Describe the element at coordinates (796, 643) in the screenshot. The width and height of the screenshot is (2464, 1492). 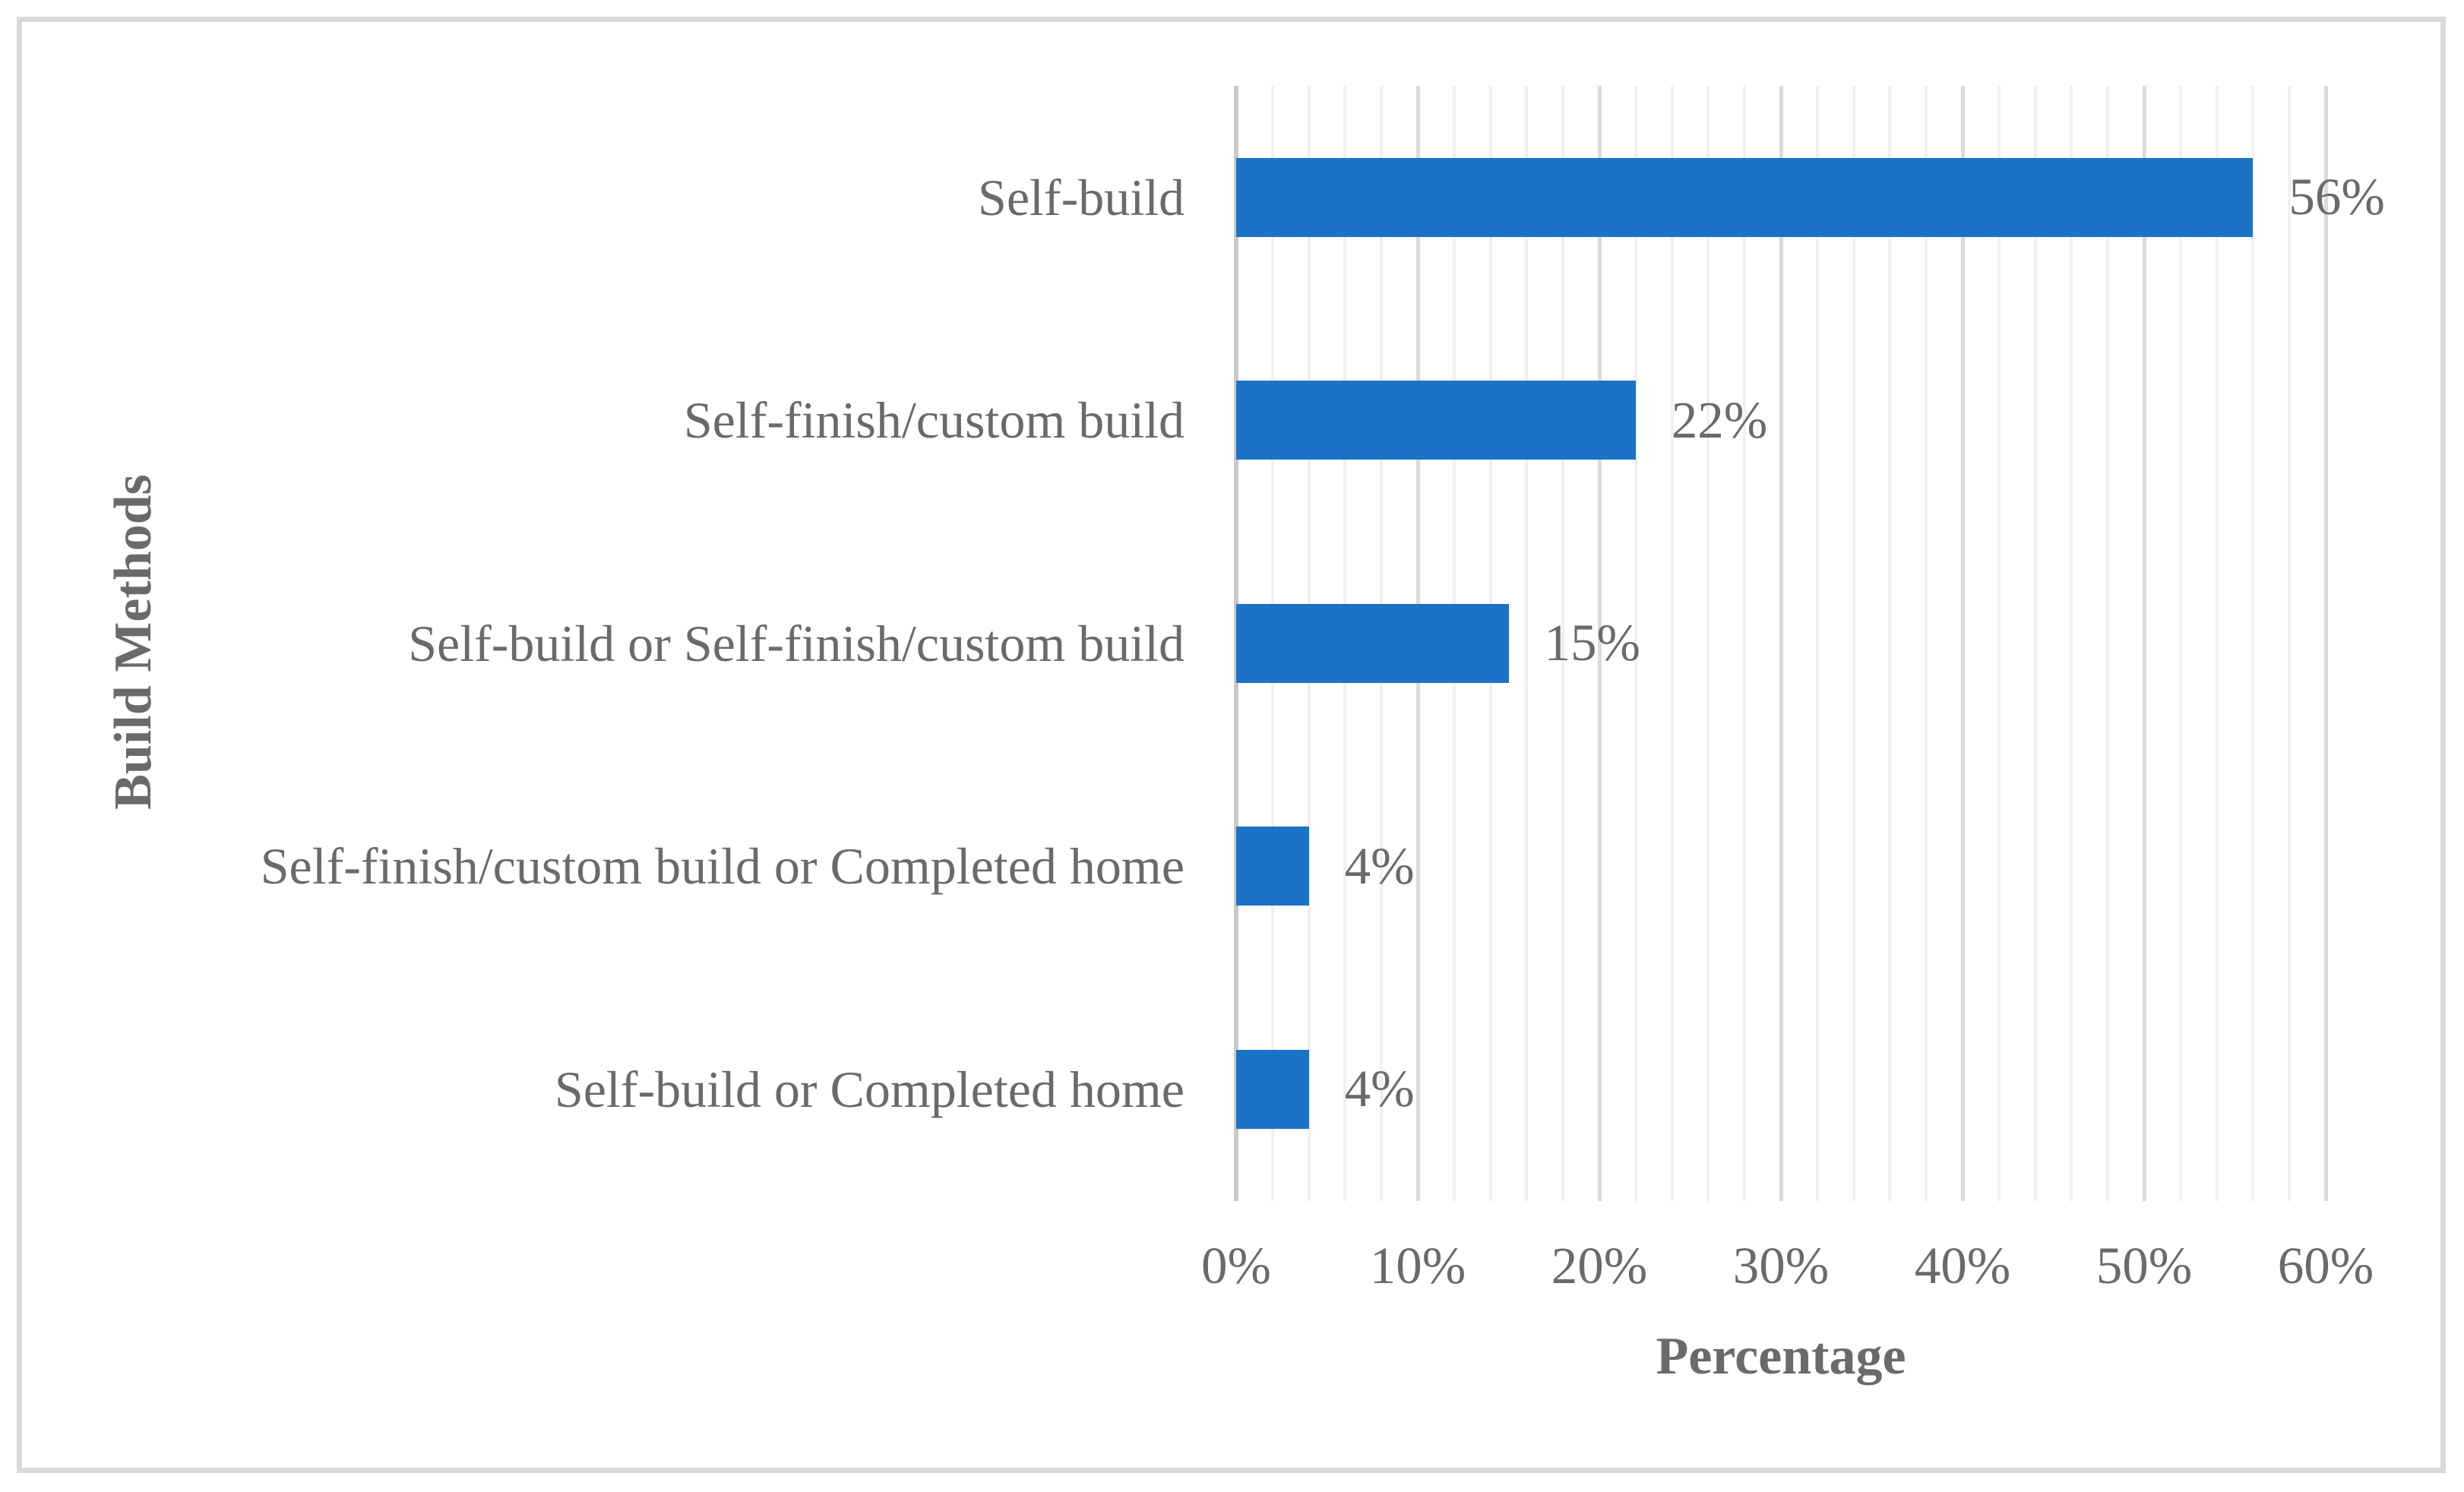
I see `category-label: Self-build or Self-finish/custom build` at that location.